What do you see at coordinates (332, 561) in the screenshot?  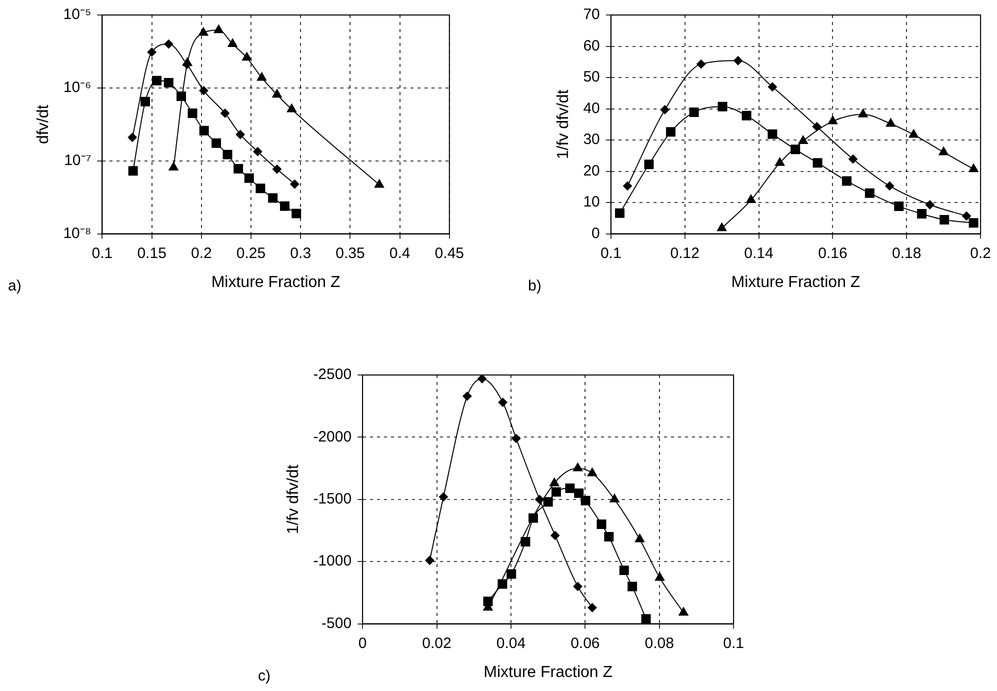 I see `y-tick-label: -1000` at bounding box center [332, 561].